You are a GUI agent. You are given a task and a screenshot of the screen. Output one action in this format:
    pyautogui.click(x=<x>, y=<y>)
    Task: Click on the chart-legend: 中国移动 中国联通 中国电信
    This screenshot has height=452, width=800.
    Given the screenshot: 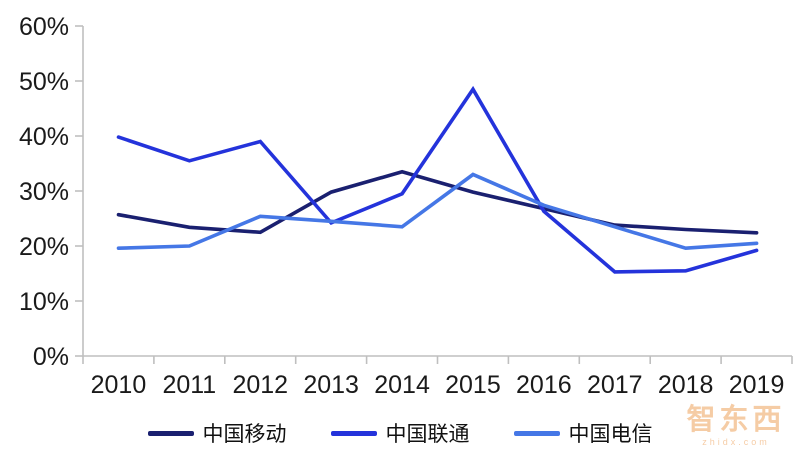 What is the action you would take?
    pyautogui.click(x=400, y=433)
    